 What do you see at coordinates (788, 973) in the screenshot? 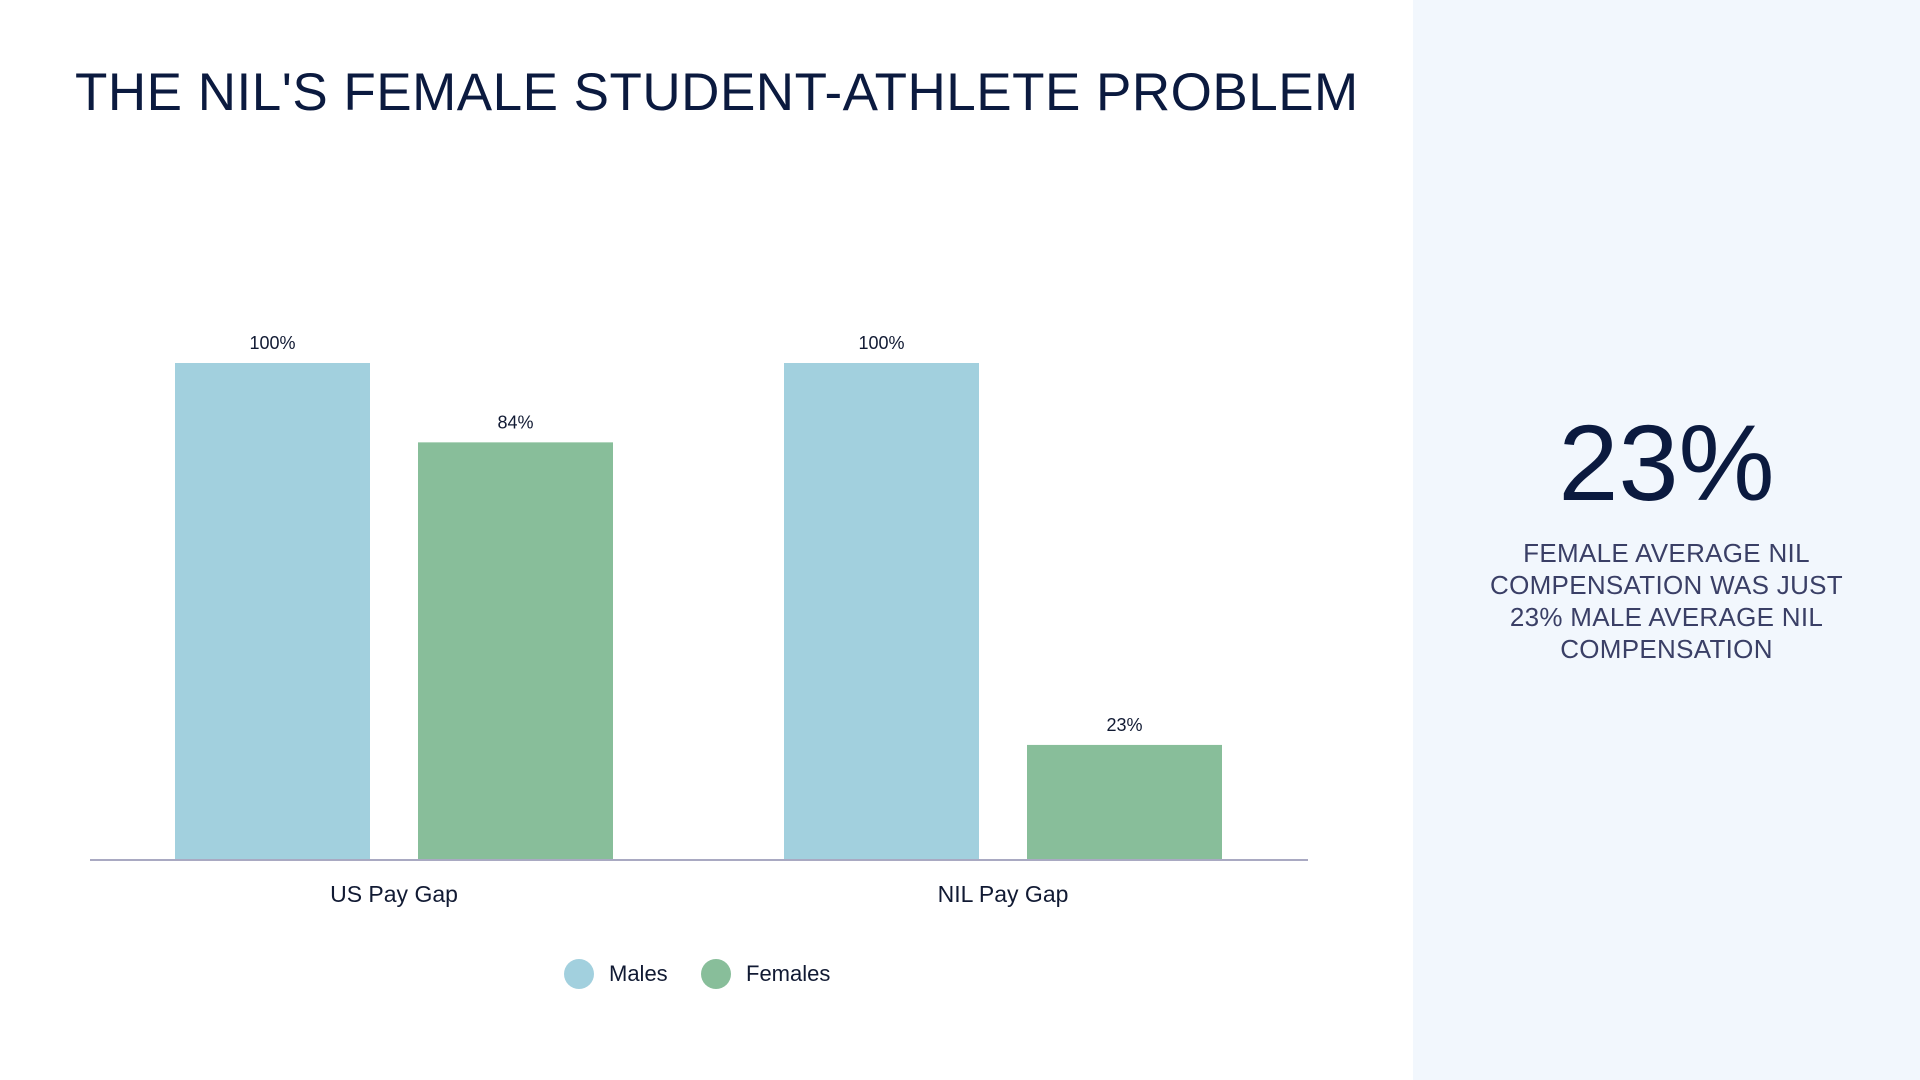
I see `legend-label-females: Females` at bounding box center [788, 973].